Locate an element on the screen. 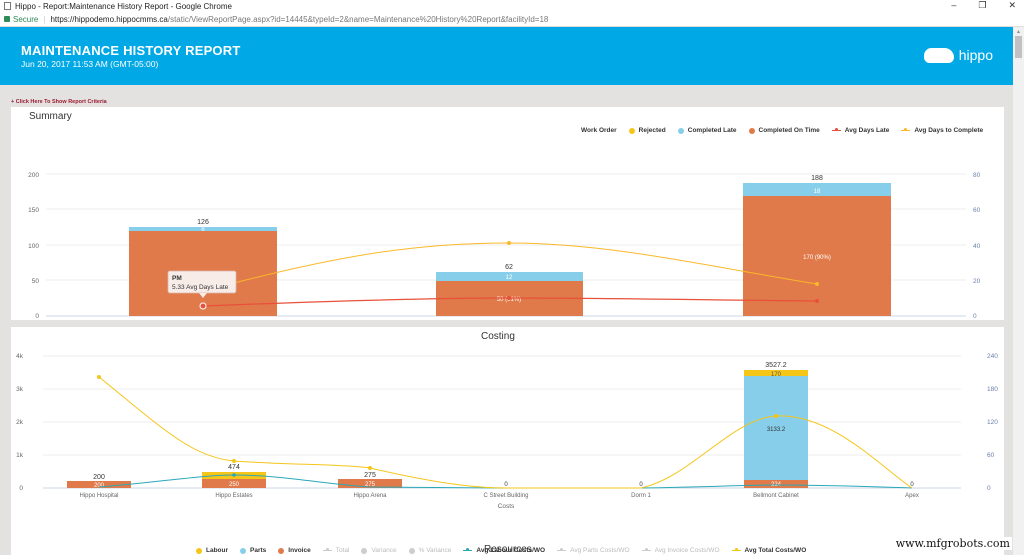  svg-text: Hippo Estates is located at coordinates (233, 496).